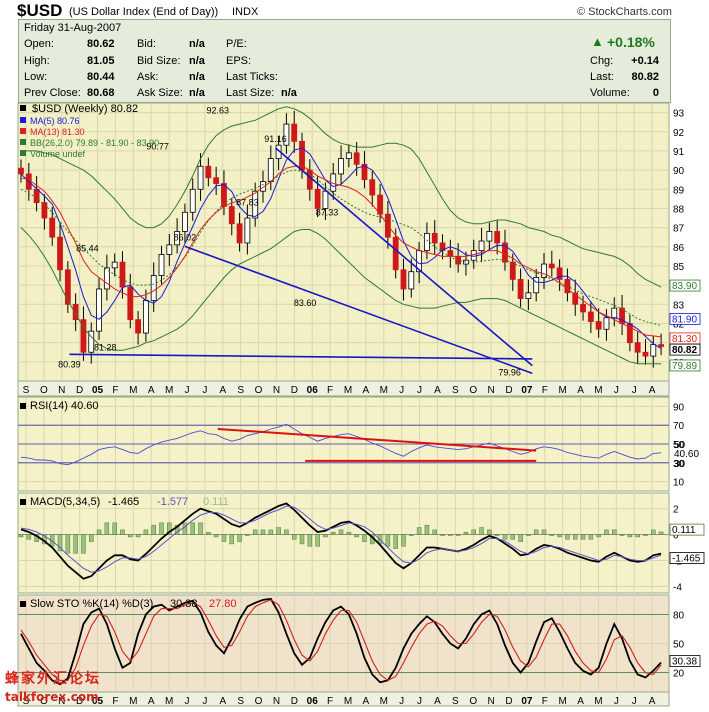 Image resolution: width=709 pixels, height=712 pixels. What do you see at coordinates (124, 502) in the screenshot?
I see `legend-macd: MACD(5,34,5) -1.465 -1.577 0.111` at bounding box center [124, 502].